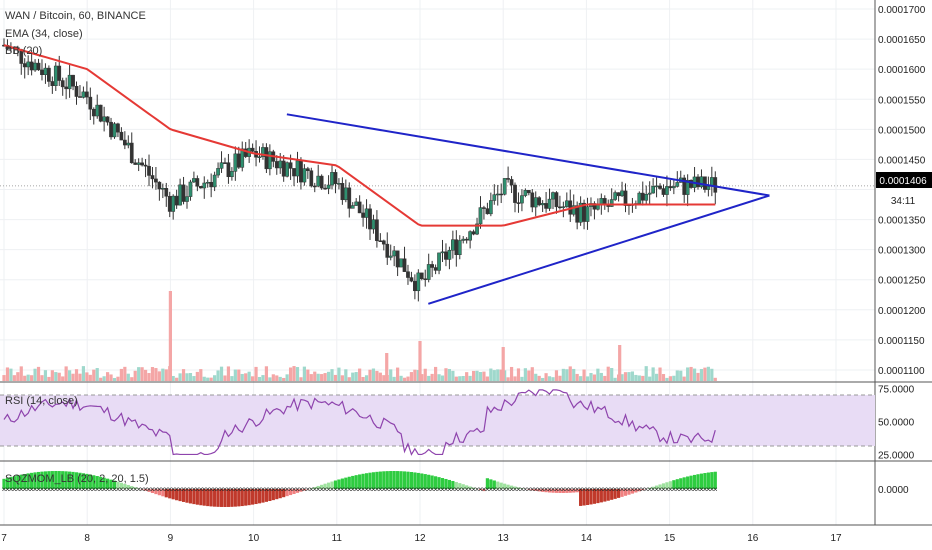 Image resolution: width=932 pixels, height=550 pixels. I want to click on mom-legend: SQZMOM_LB (20, 2, 20, 1.5), so click(77, 479).